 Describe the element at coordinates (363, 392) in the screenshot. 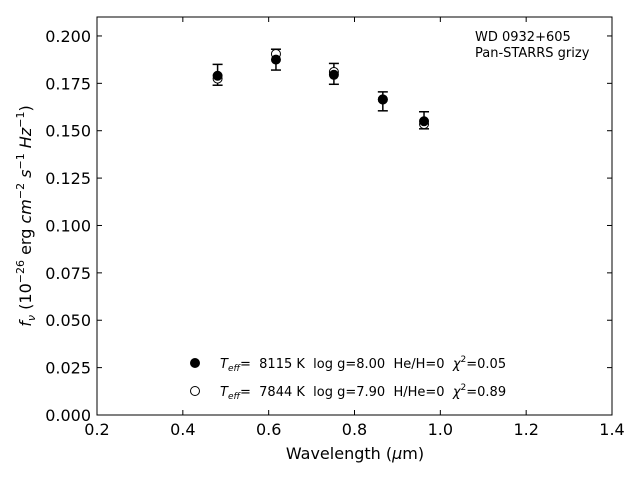

I see `legend-entry-2: Teff= 7844 K log g=7.90 H/He=0 χ2=0.89` at that location.